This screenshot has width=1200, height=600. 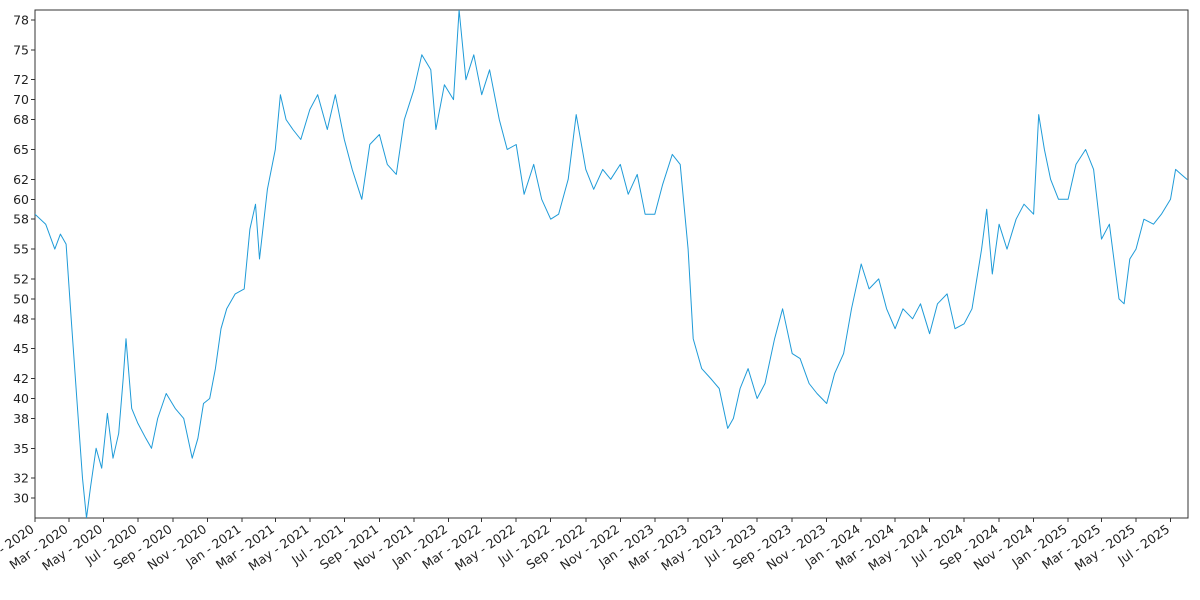 What do you see at coordinates (21, 79) in the screenshot?
I see `y-tick-label: 72` at bounding box center [21, 79].